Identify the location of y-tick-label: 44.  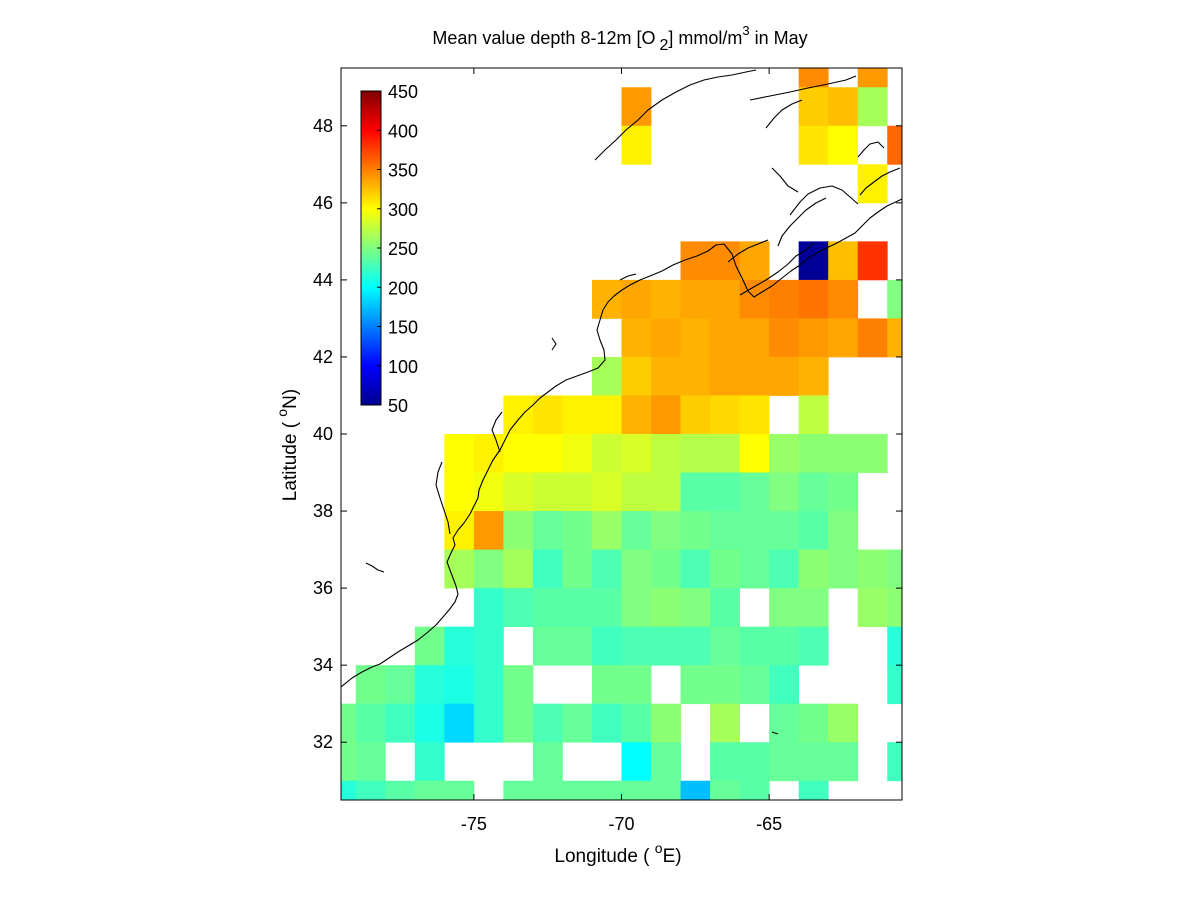
(323, 280).